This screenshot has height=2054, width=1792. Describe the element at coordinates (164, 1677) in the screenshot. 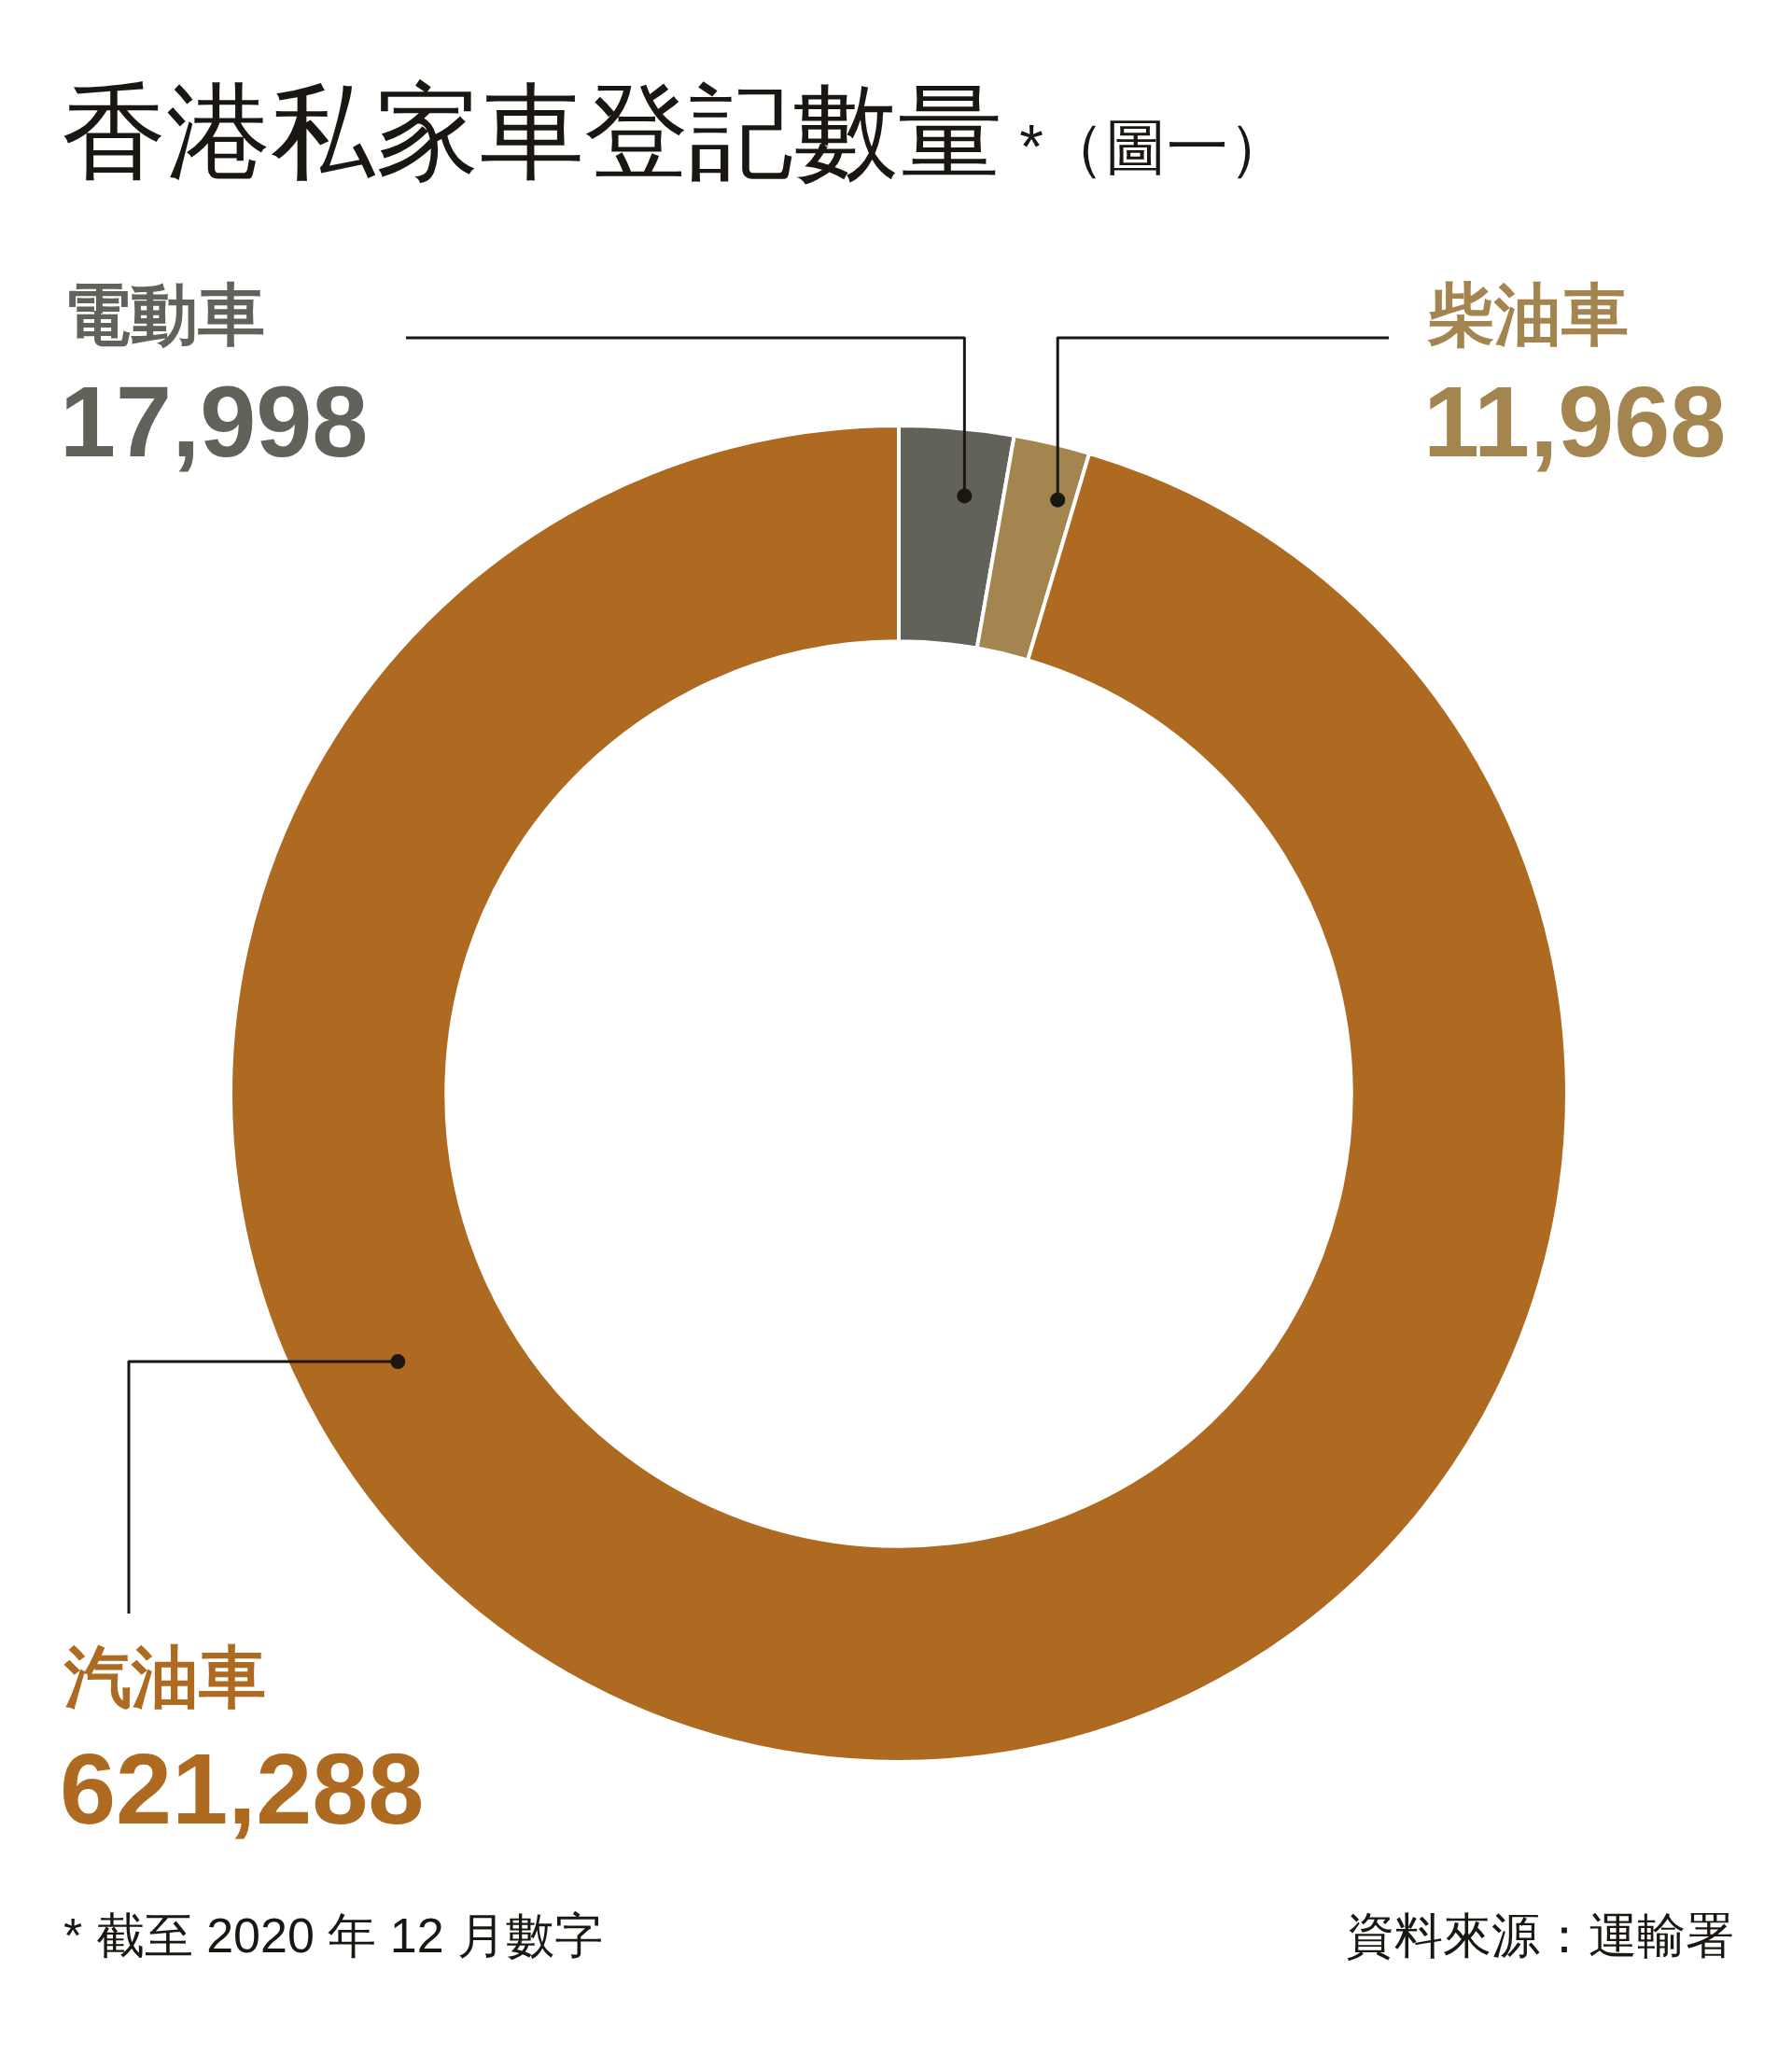

I see `slice-label: 汽油車` at that location.